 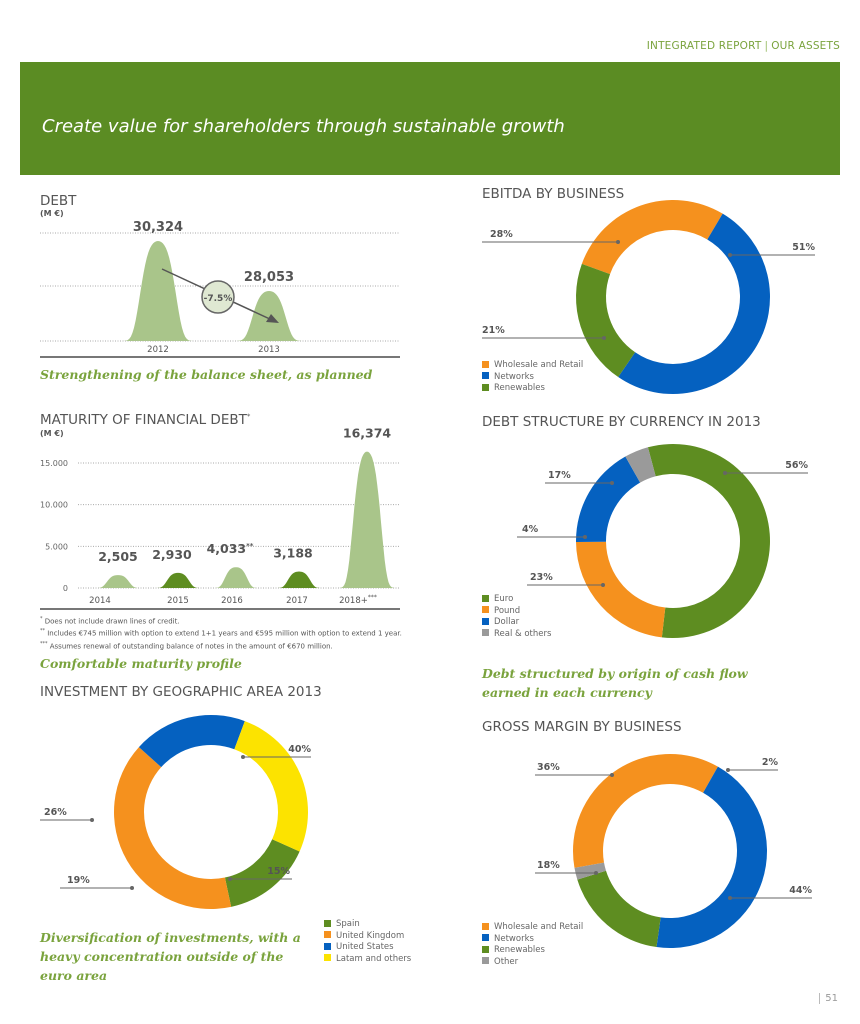 I want to click on maturity-title-text: MATURITY OF FINANCIAL DEBT, so click(x=143, y=420).